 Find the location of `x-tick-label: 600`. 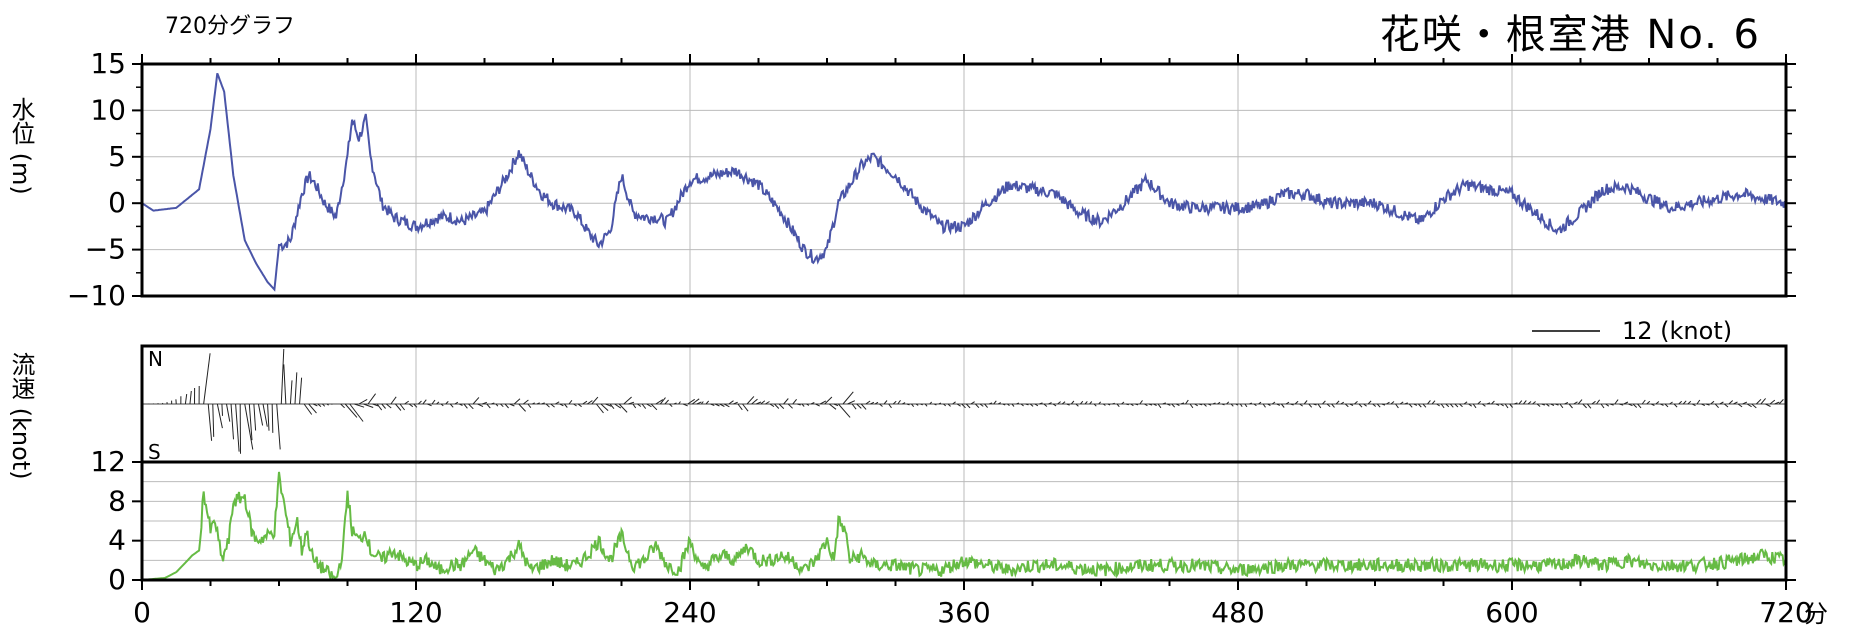

x-tick-label: 600 is located at coordinates (1511, 612).